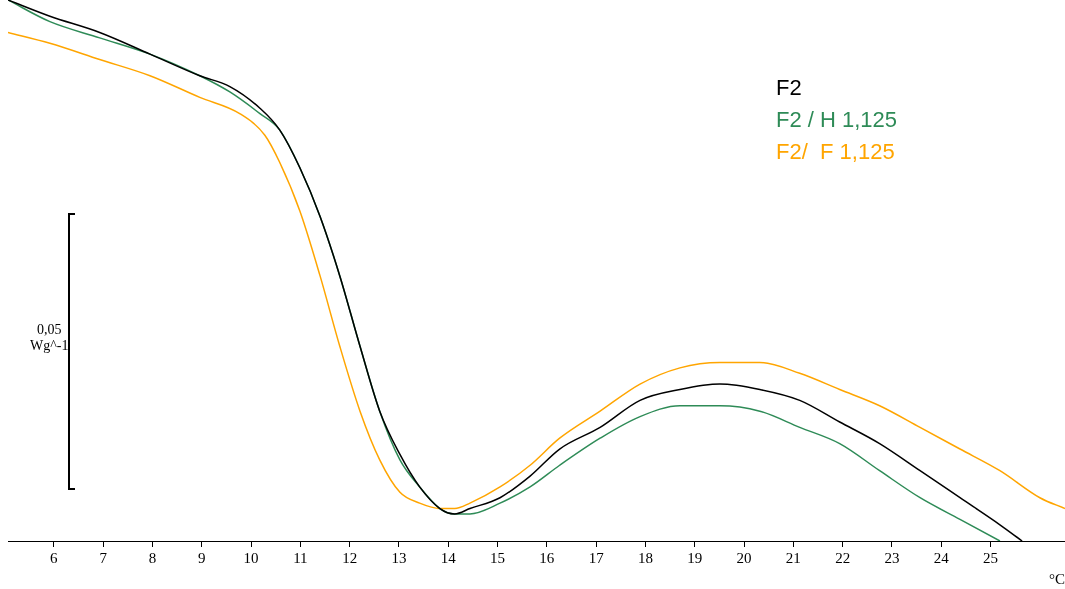 The width and height of the screenshot is (1065, 589). Describe the element at coordinates (547, 557) in the screenshot. I see `x-tick-label: 16` at that location.